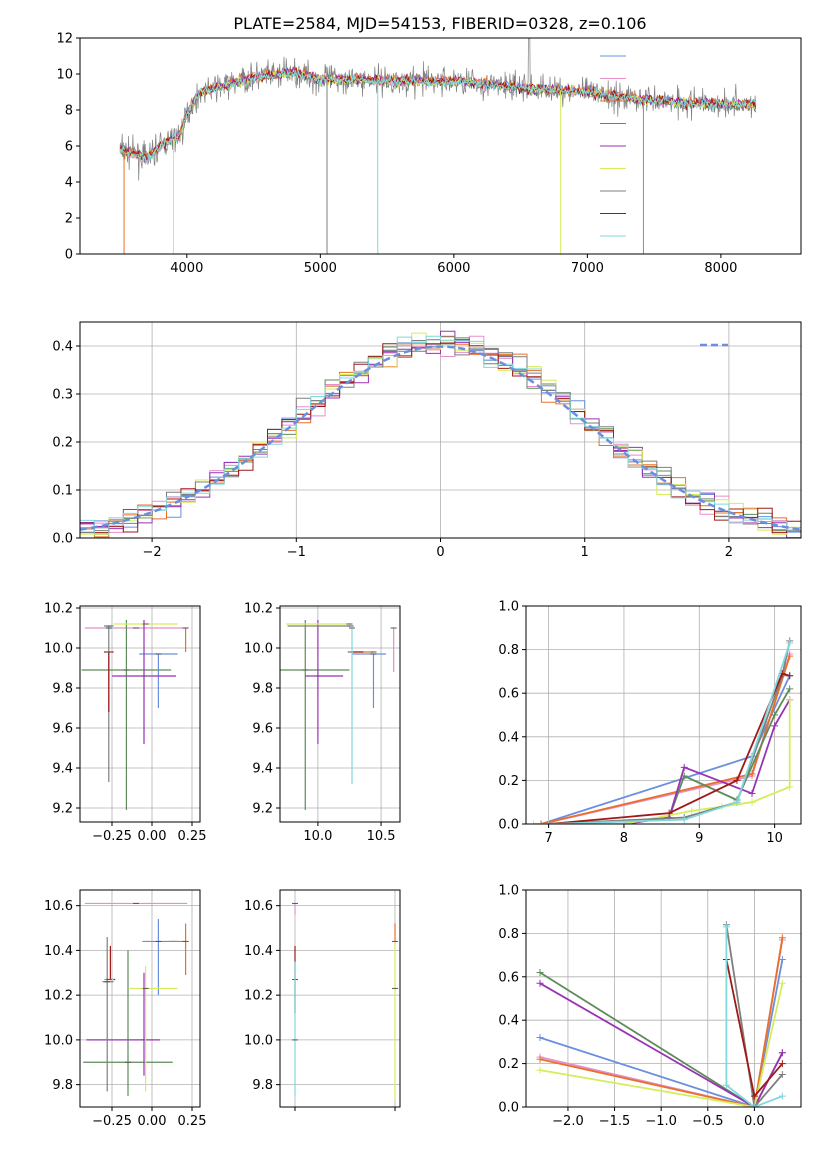 The height and width of the screenshot is (1170, 819). What do you see at coordinates (296, 552) in the screenshot?
I see `x-tick-label: −1` at bounding box center [296, 552].